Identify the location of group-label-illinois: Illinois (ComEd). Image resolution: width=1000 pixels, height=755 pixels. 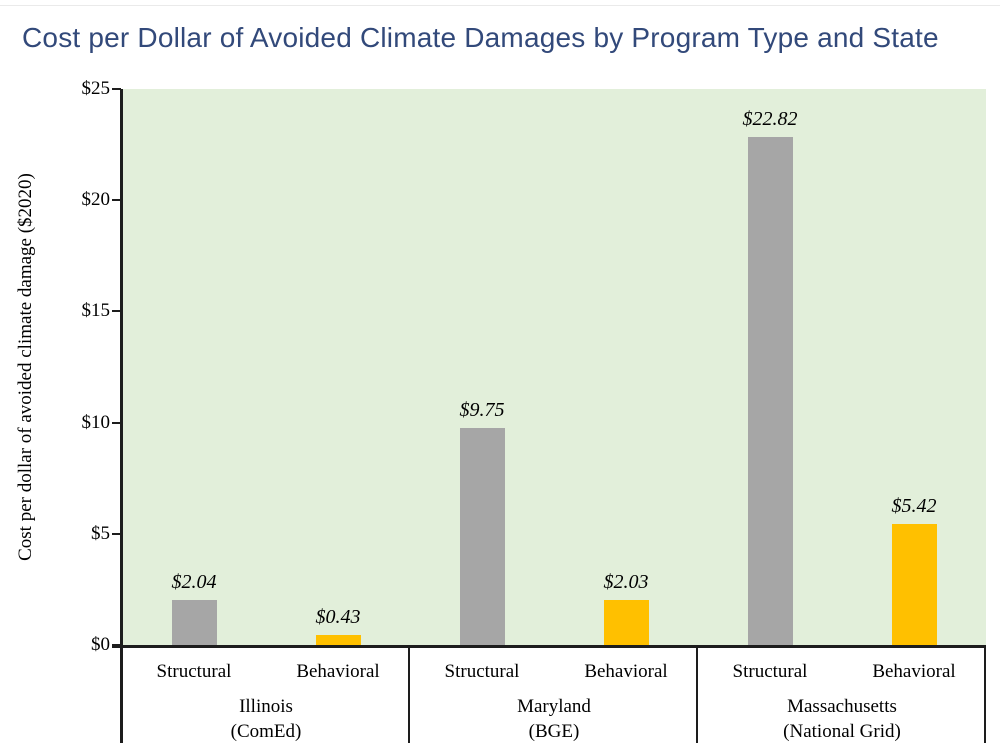
(266, 719).